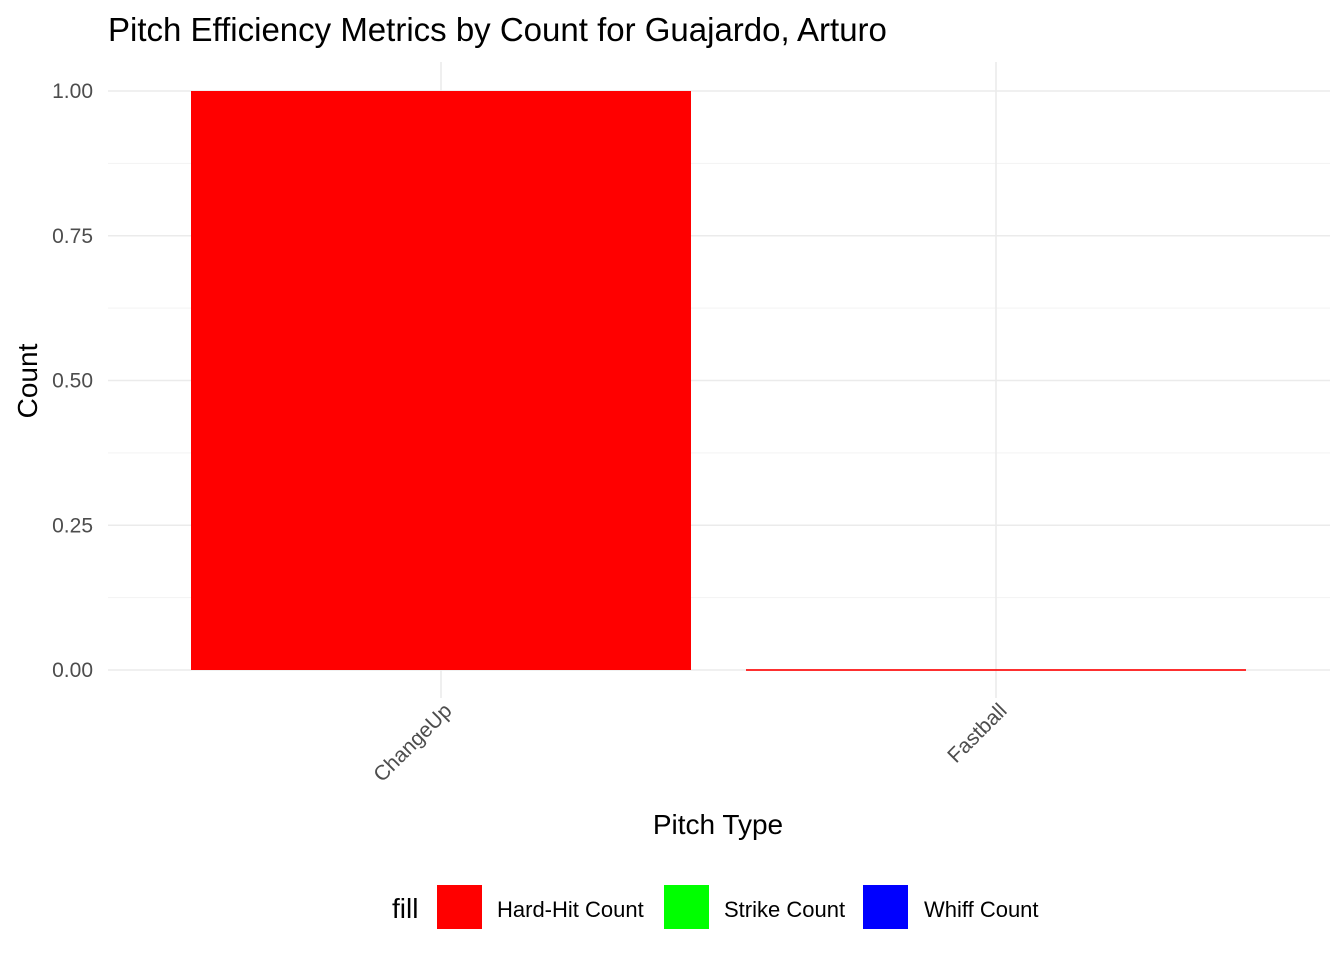 The image size is (1344, 960). What do you see at coordinates (784, 909) in the screenshot?
I see `legend-label: Strike Count` at bounding box center [784, 909].